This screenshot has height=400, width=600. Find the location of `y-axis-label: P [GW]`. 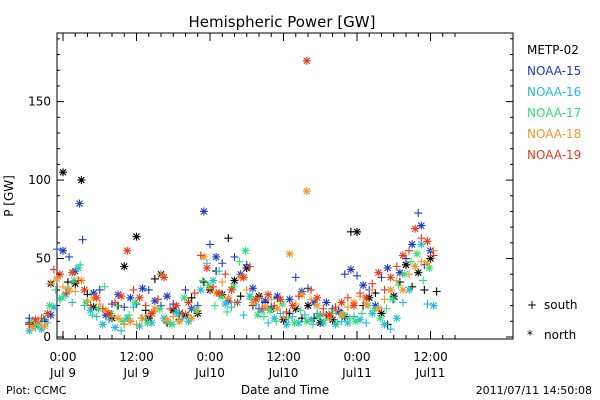

y-axis-label: P [GW] is located at coordinates (9, 196).